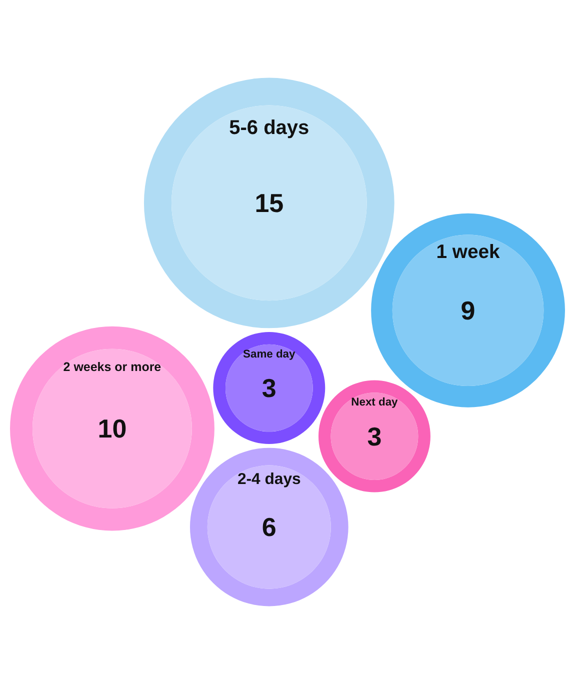 This screenshot has width=575, height=684. What do you see at coordinates (269, 354) in the screenshot?
I see `category-label: Same day` at bounding box center [269, 354].